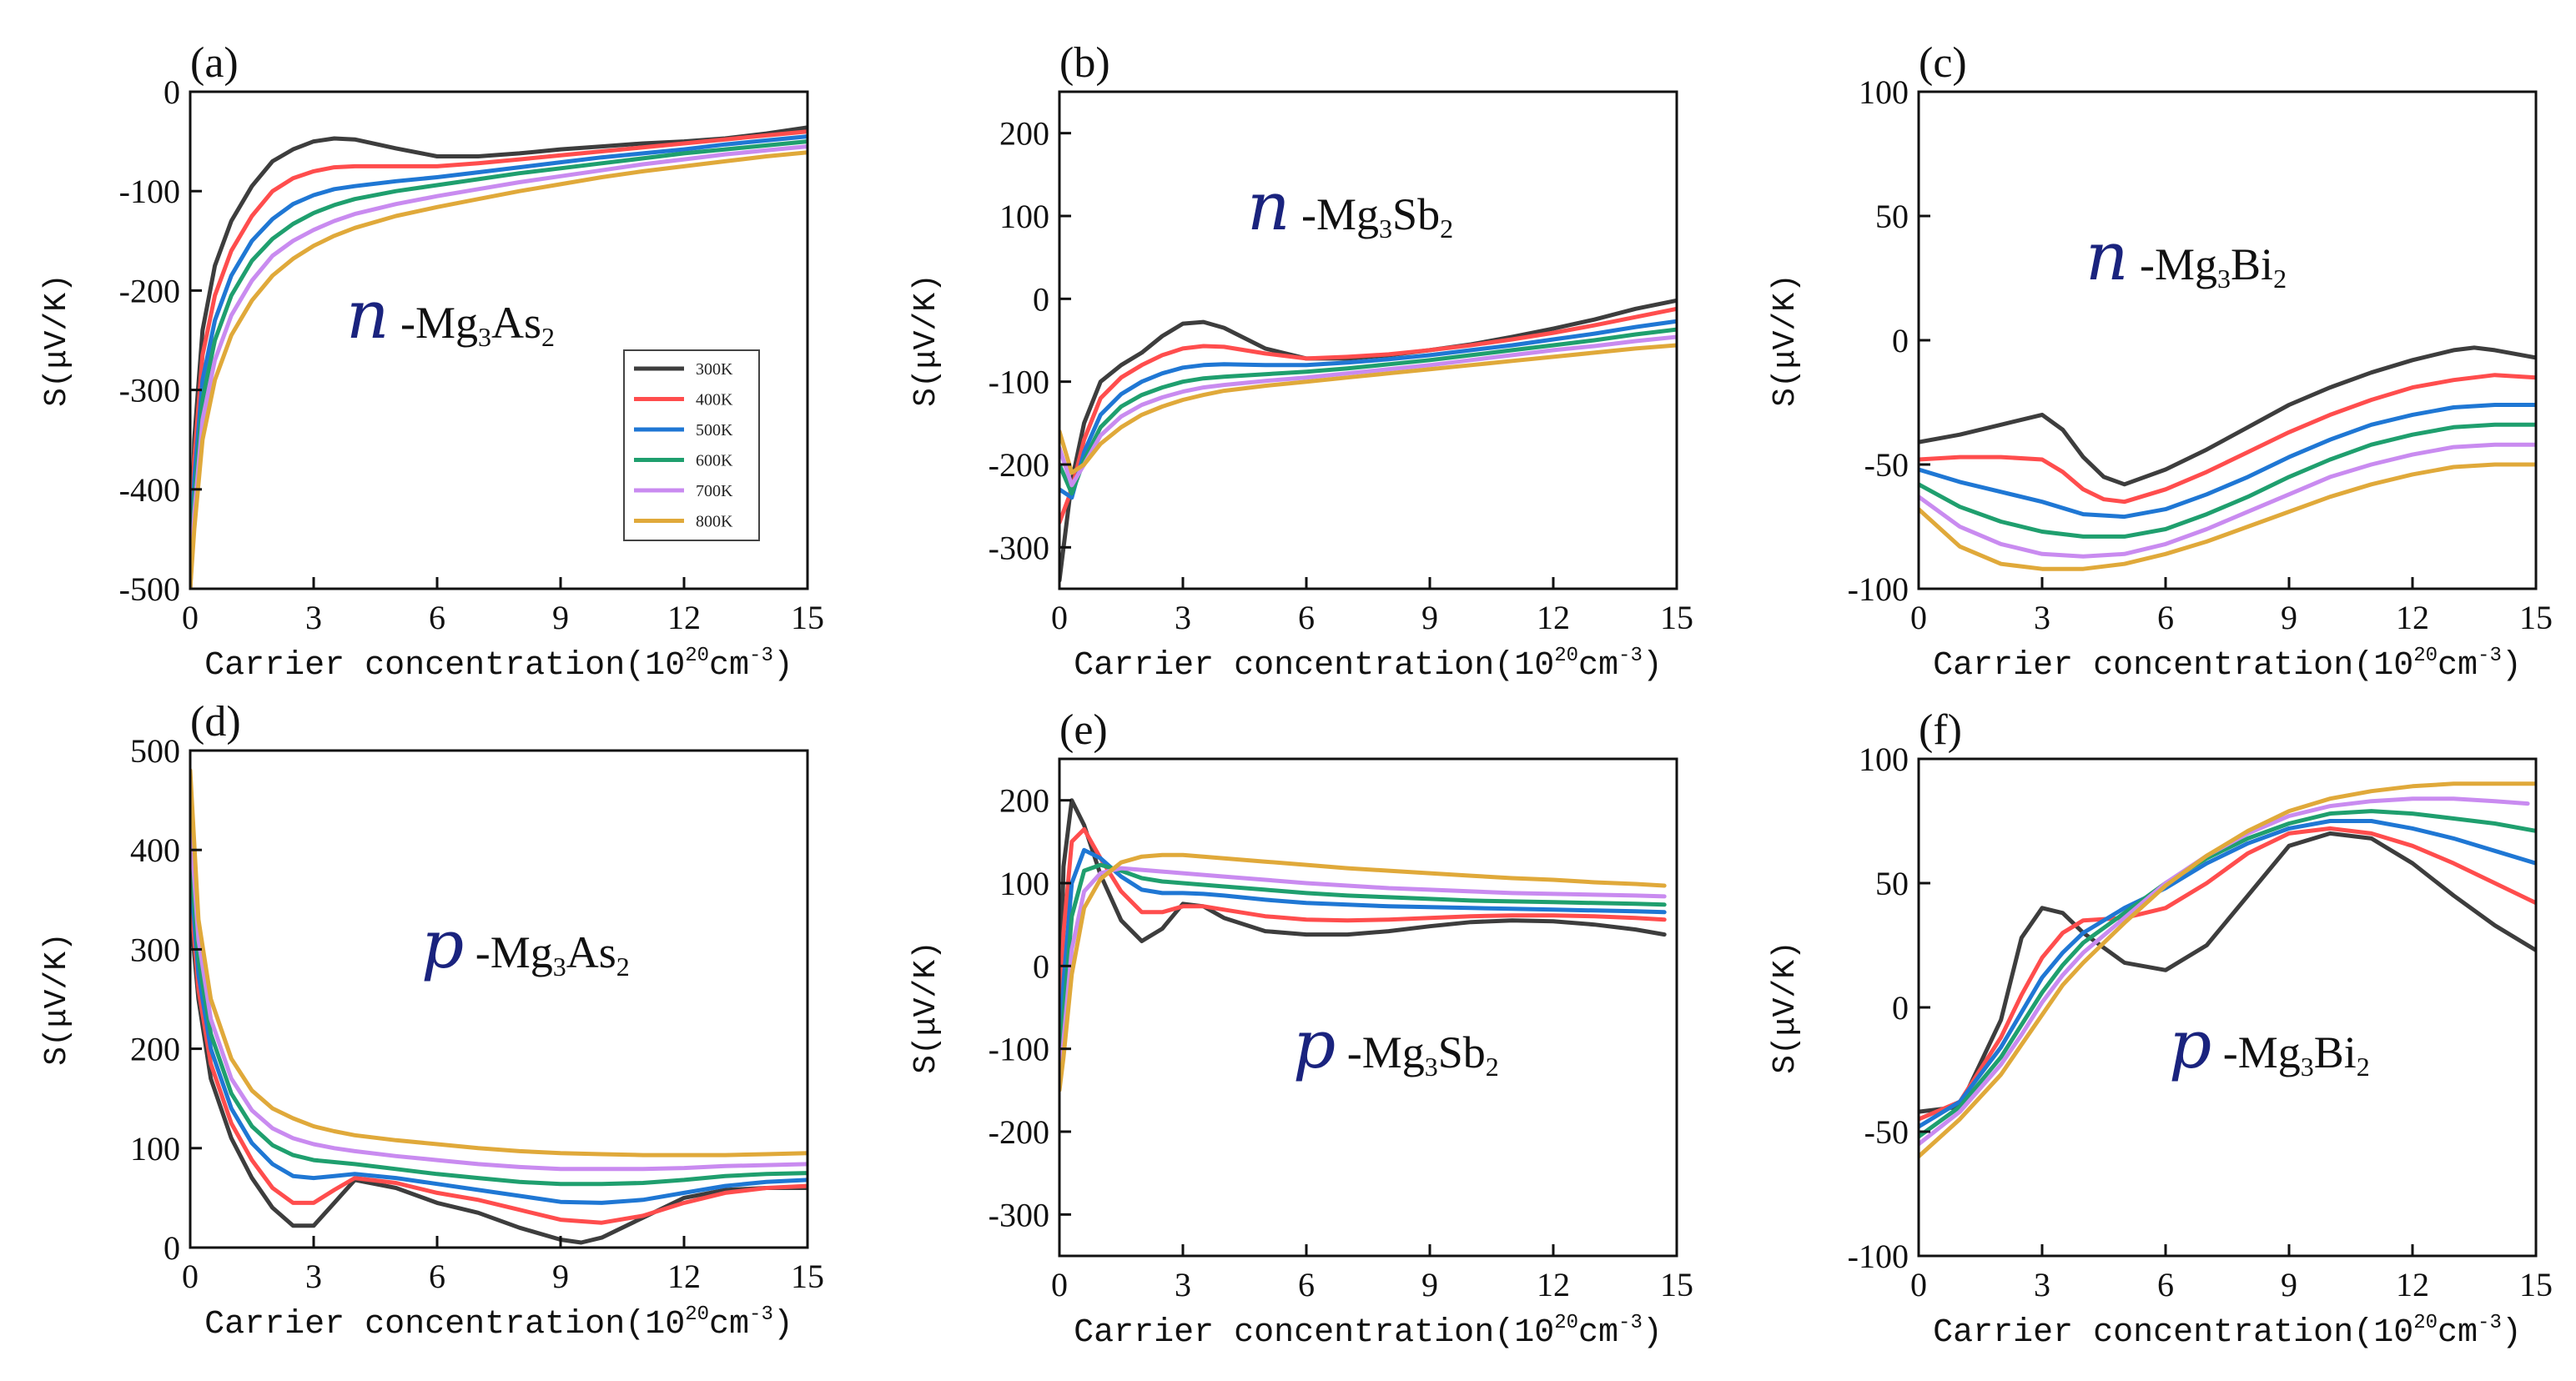 The width and height of the screenshot is (2576, 1381). I want to click on x-tick-label: 6, so click(437, 617).